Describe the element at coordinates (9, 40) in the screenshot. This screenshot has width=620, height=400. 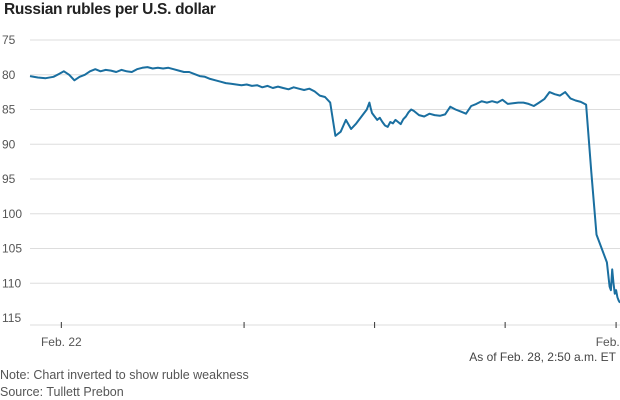
I see `y-tick-label: 75` at that location.